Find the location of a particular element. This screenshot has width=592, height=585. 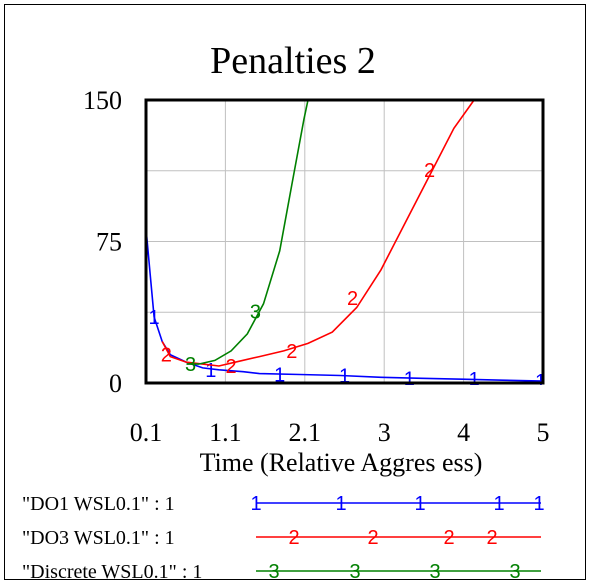

chart-title: Penalties 2 is located at coordinates (293, 61).